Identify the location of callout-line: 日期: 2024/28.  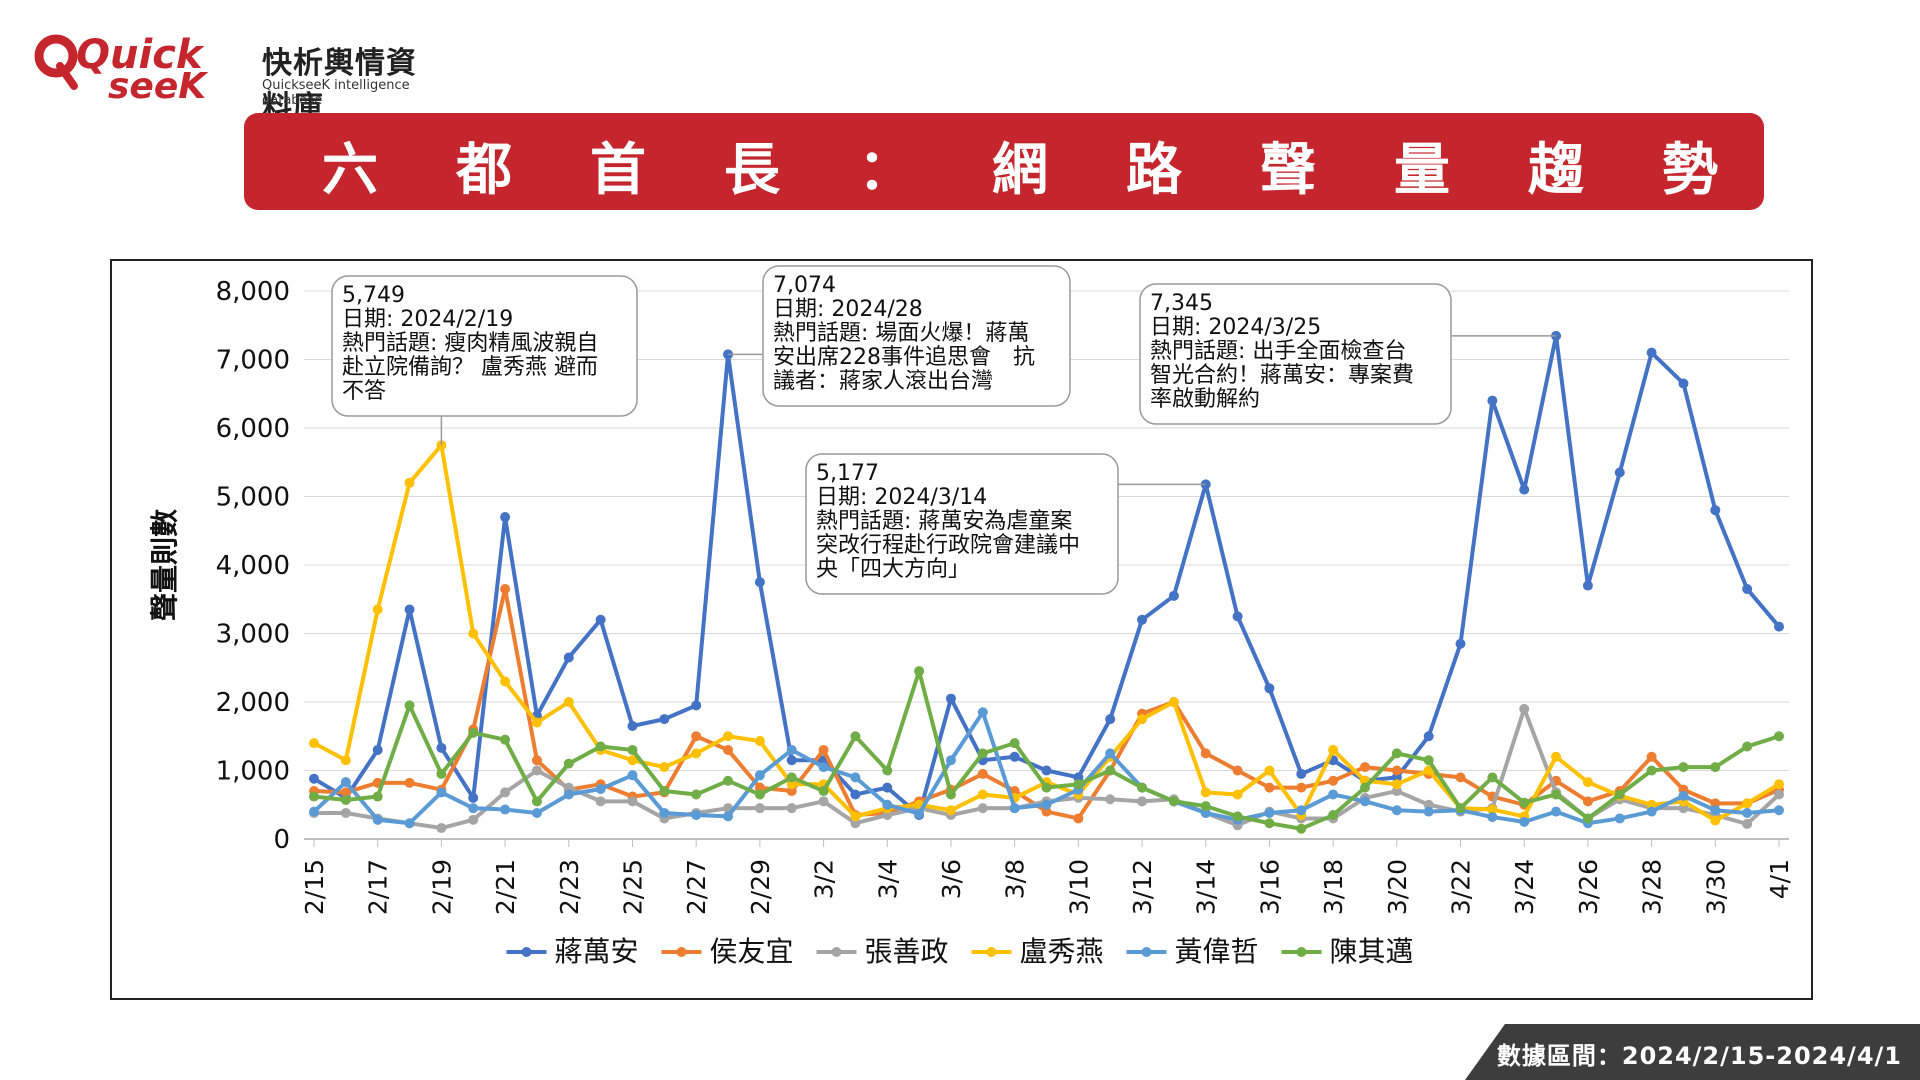
(848, 309).